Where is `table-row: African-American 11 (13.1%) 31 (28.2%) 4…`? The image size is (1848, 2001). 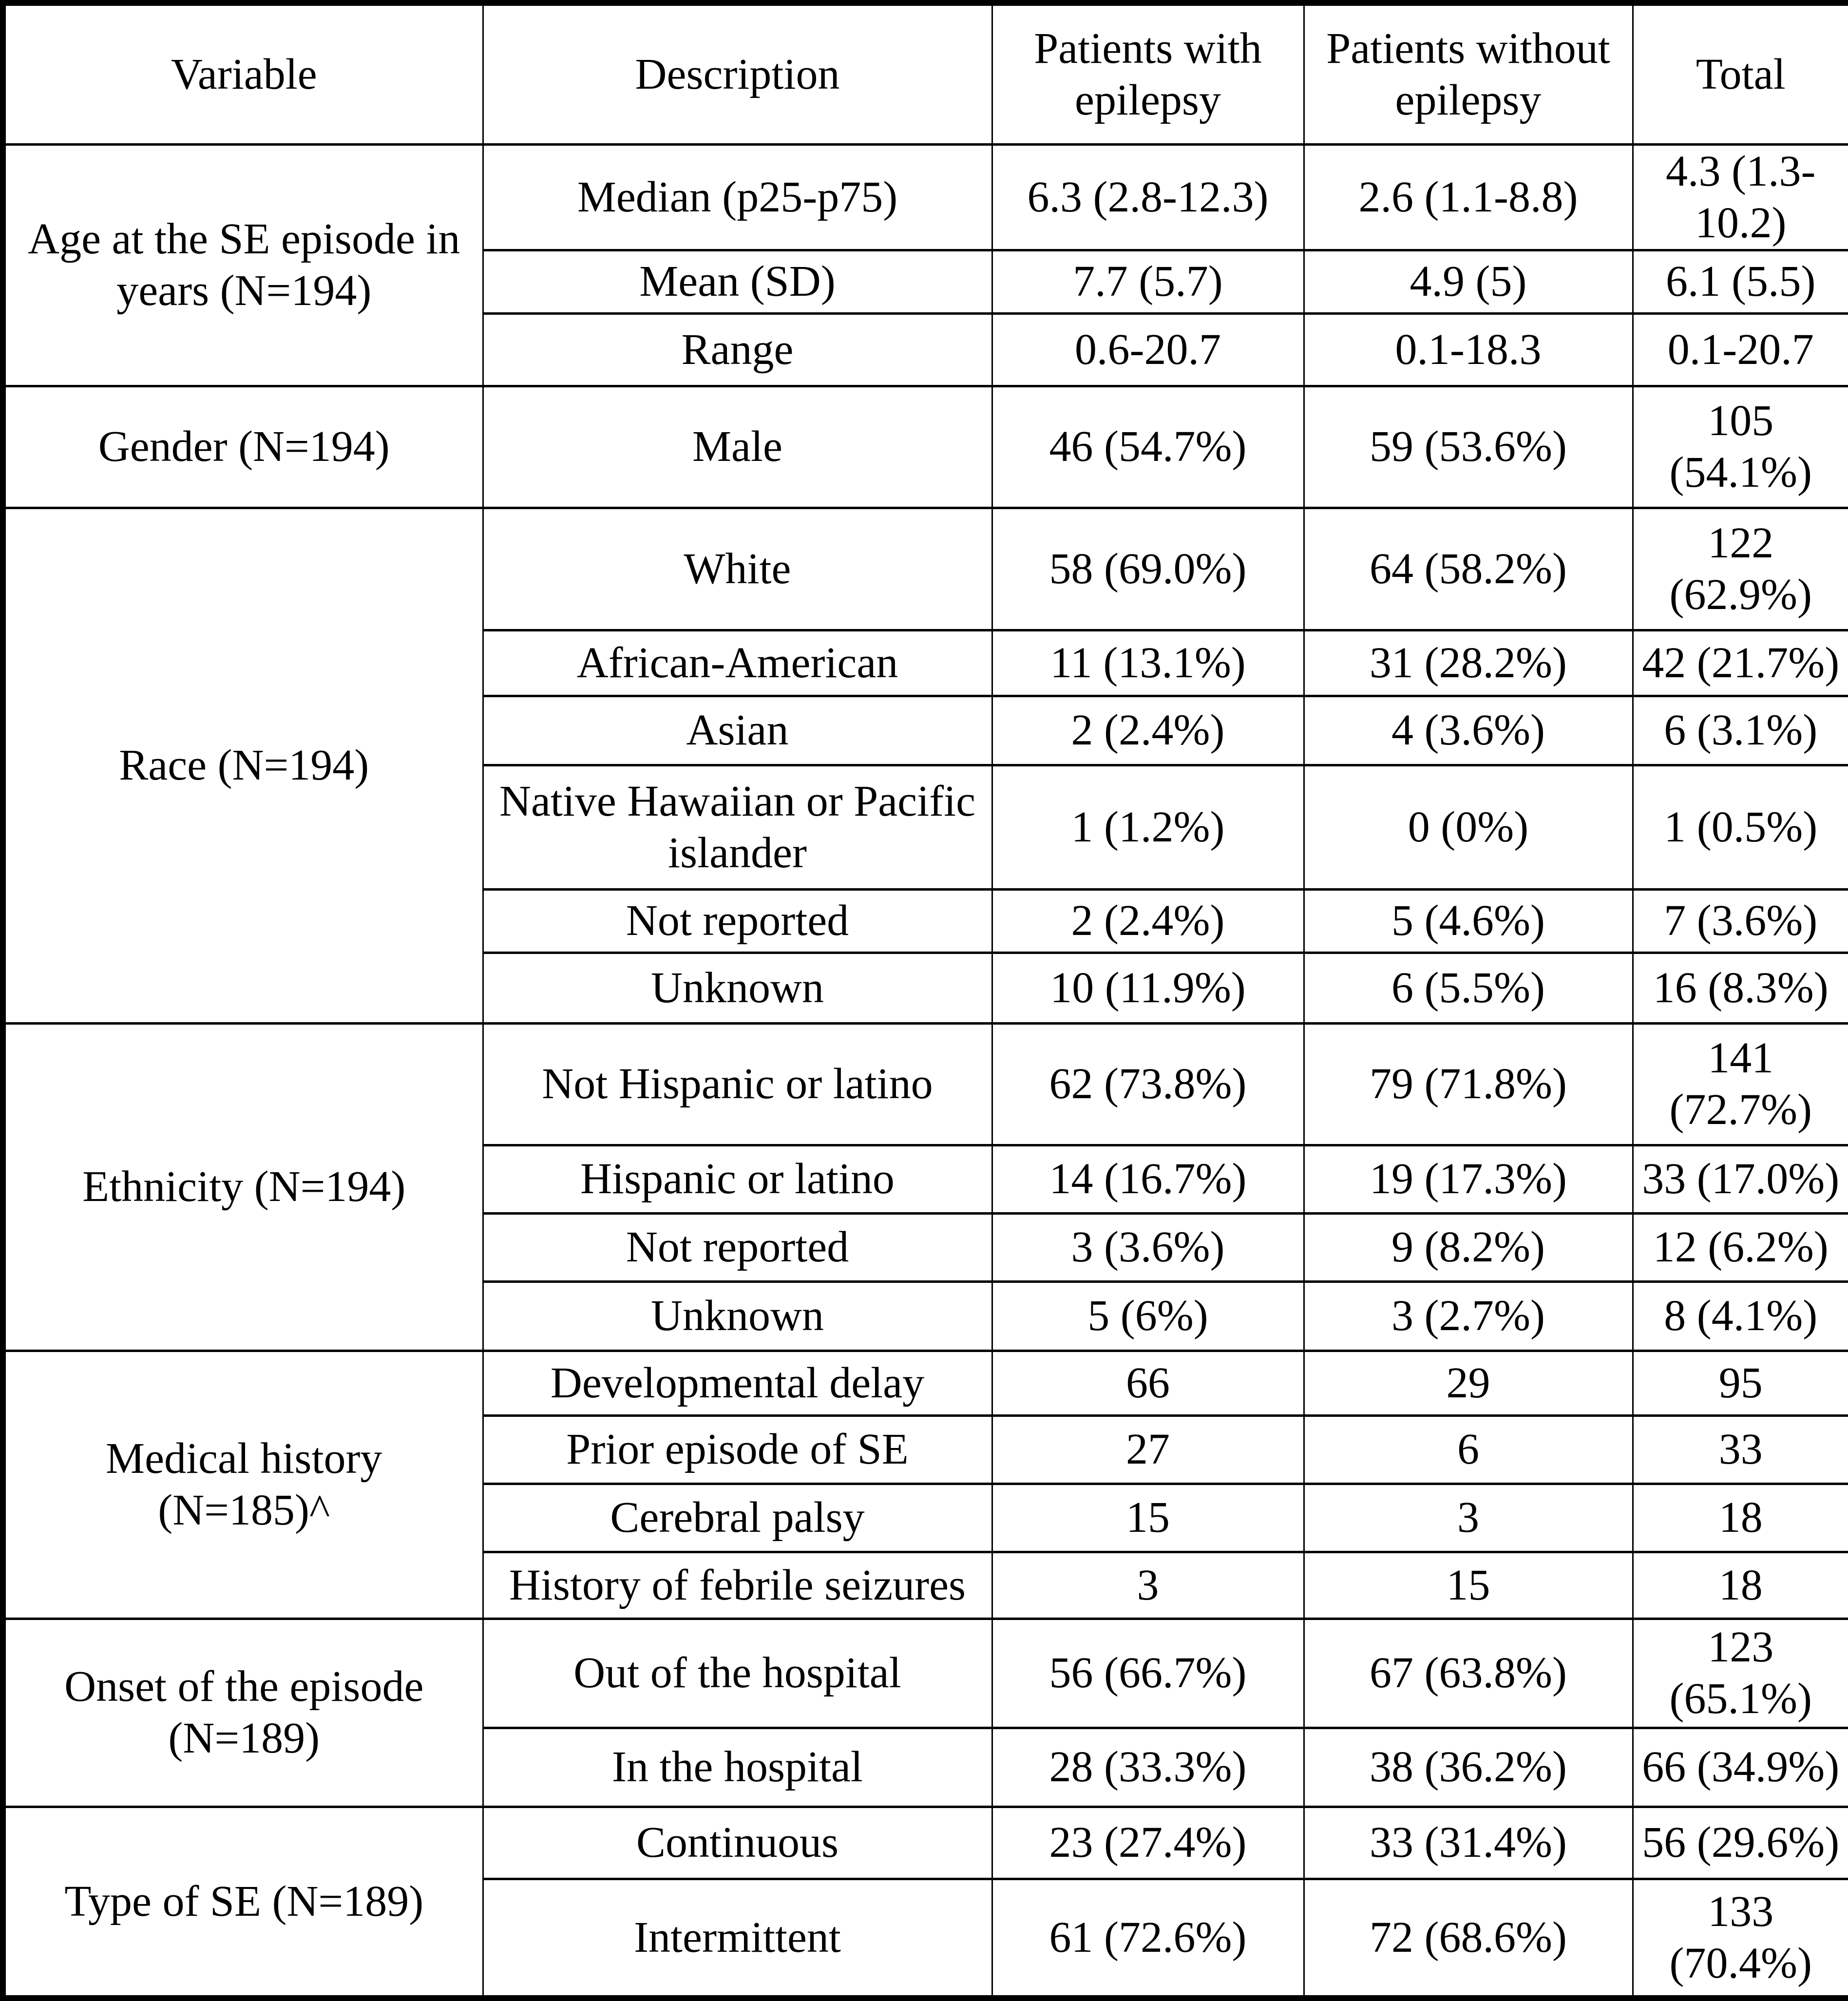
table-row: African-American 11 (13.1%) 31 (28.2%) 4… is located at coordinates (926, 663).